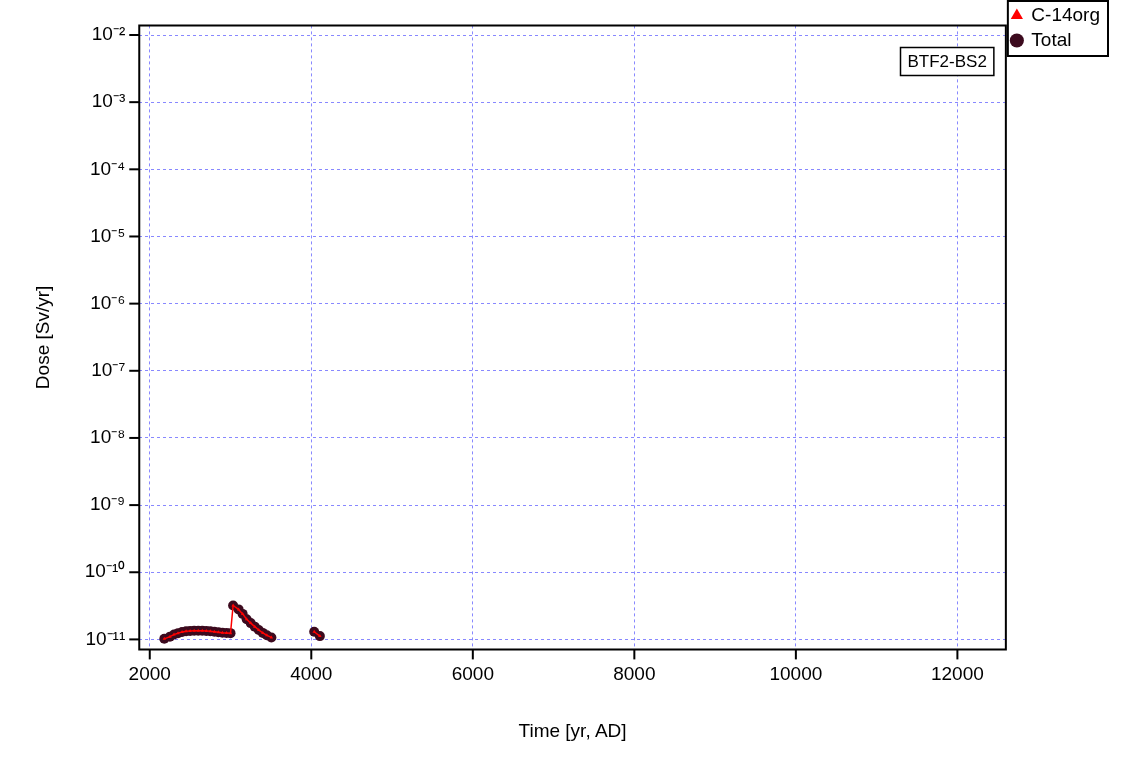 Image resolution: width=1130 pixels, height=757 pixels. I want to click on y-tick-label: 10⁻³, so click(108, 101).